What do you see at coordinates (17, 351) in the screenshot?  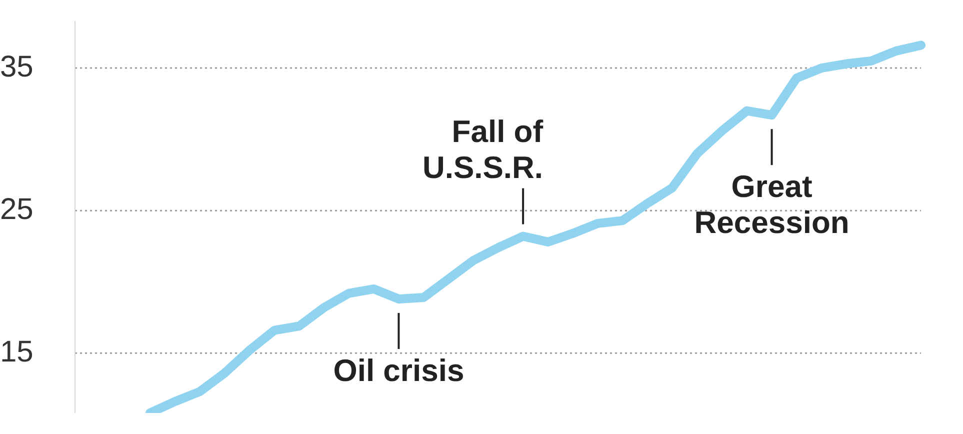 I see `y-tick-label: 15` at bounding box center [17, 351].